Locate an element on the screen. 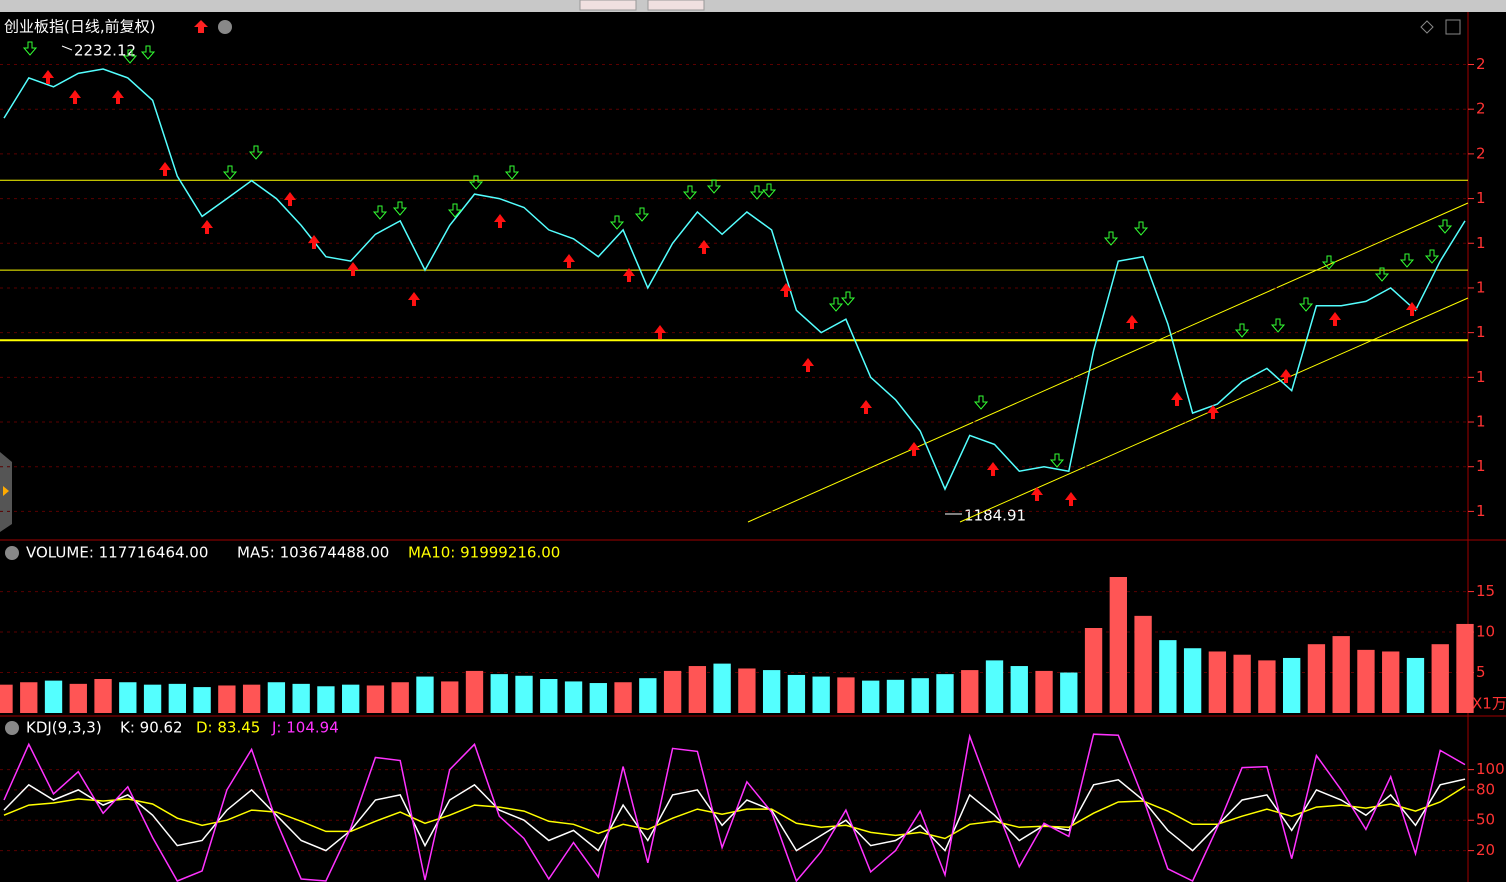  legend-entry: MA5: 103674488.00 is located at coordinates (313, 553).